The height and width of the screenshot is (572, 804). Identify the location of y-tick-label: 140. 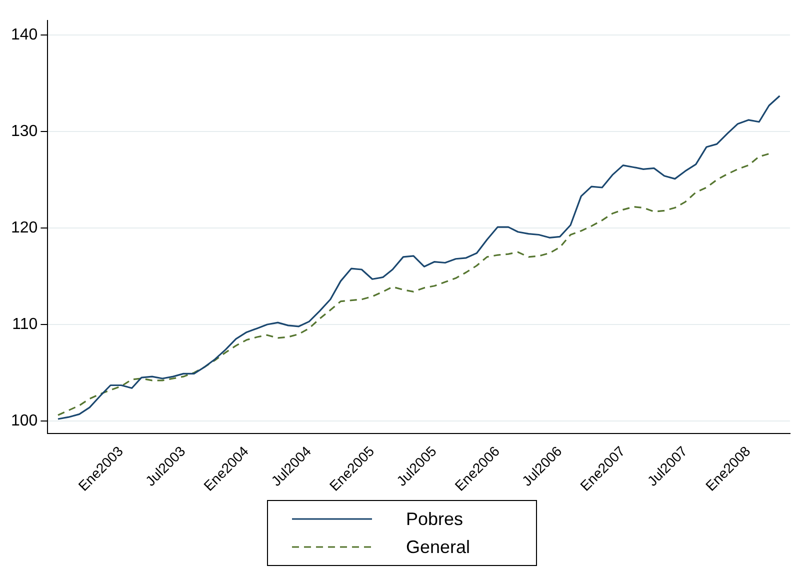
(24, 35).